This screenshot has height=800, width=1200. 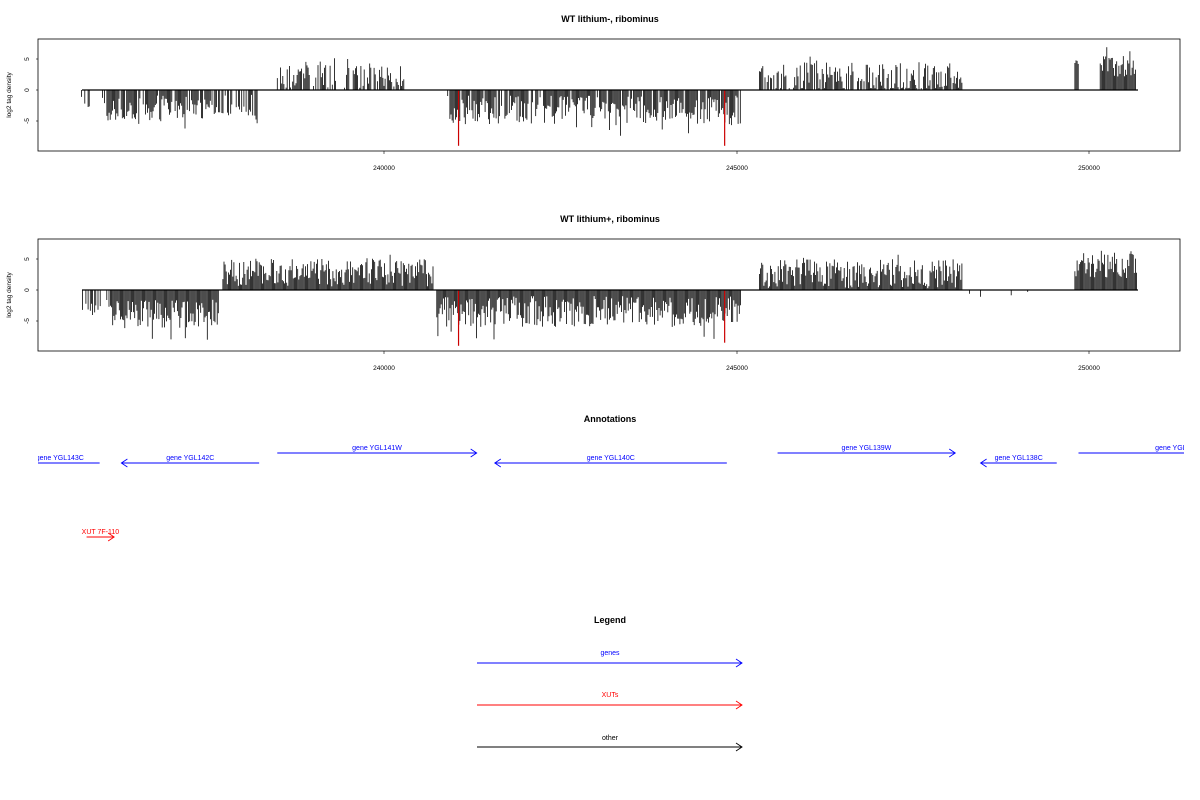 I want to click on panel-title: WT lithium+, ribominus, so click(x=610, y=219).